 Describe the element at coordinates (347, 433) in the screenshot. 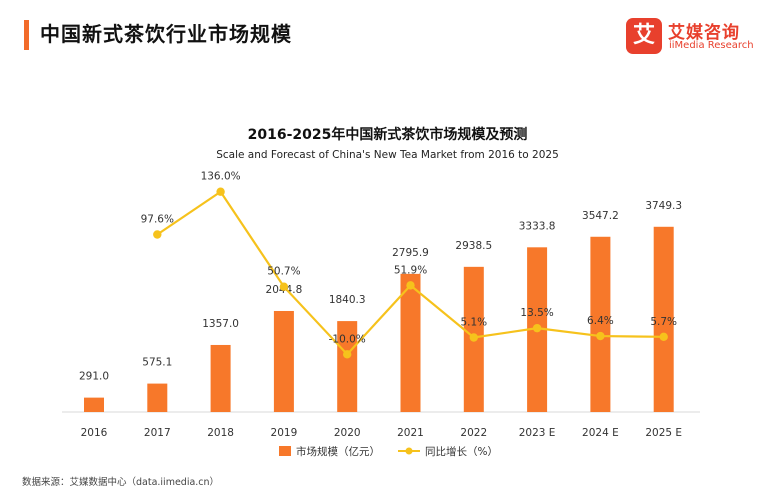

I see `x-tick-label: 2020` at that location.